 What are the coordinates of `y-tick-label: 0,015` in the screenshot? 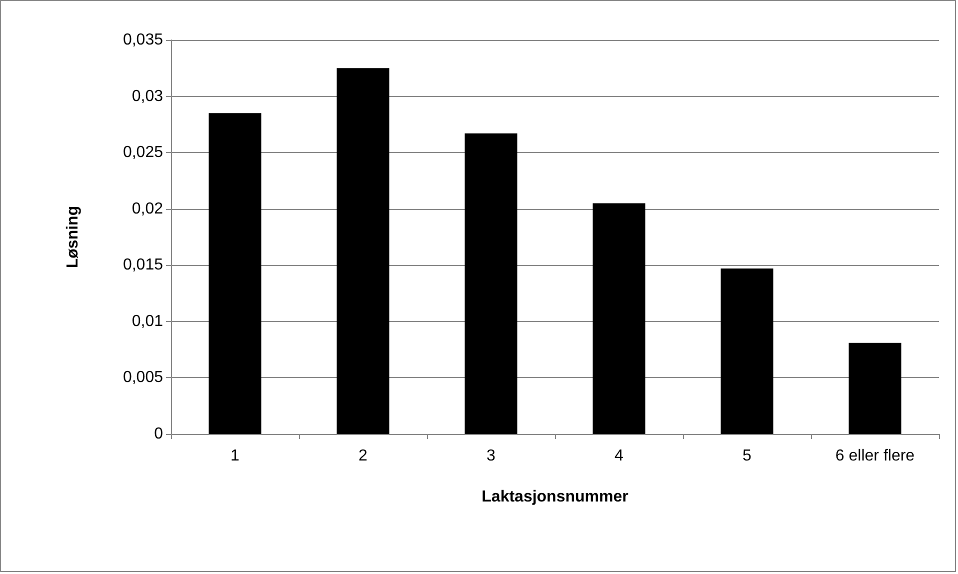 It's located at (143, 265).